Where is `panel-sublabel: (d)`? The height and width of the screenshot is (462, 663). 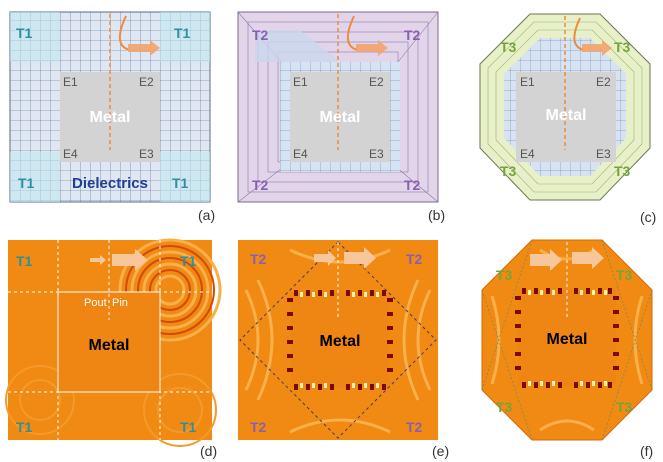 panel-sublabel: (d) is located at coordinates (208, 451).